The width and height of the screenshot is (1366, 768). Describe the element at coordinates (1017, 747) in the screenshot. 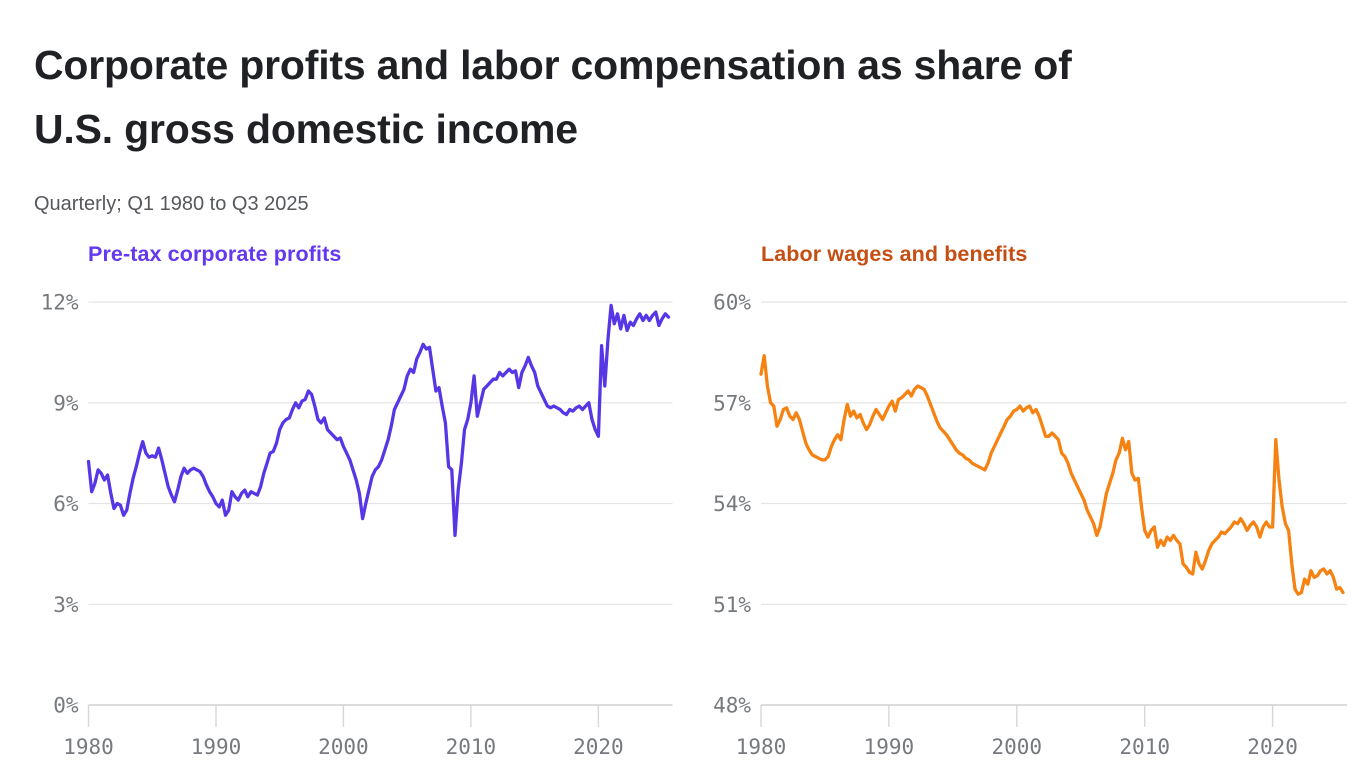

I see `labor-x-axis-label: 2000` at that location.